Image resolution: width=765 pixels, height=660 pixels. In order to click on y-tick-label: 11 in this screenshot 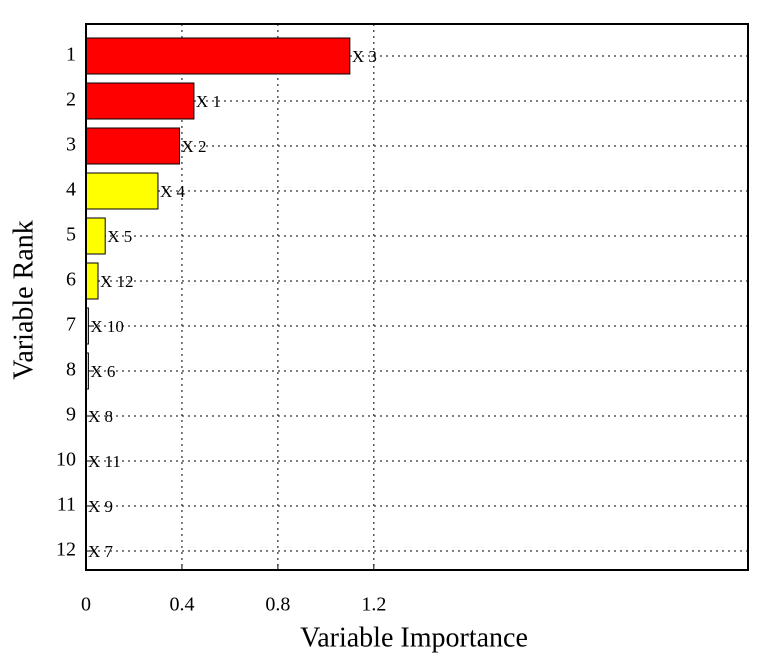, I will do `click(66, 505)`.